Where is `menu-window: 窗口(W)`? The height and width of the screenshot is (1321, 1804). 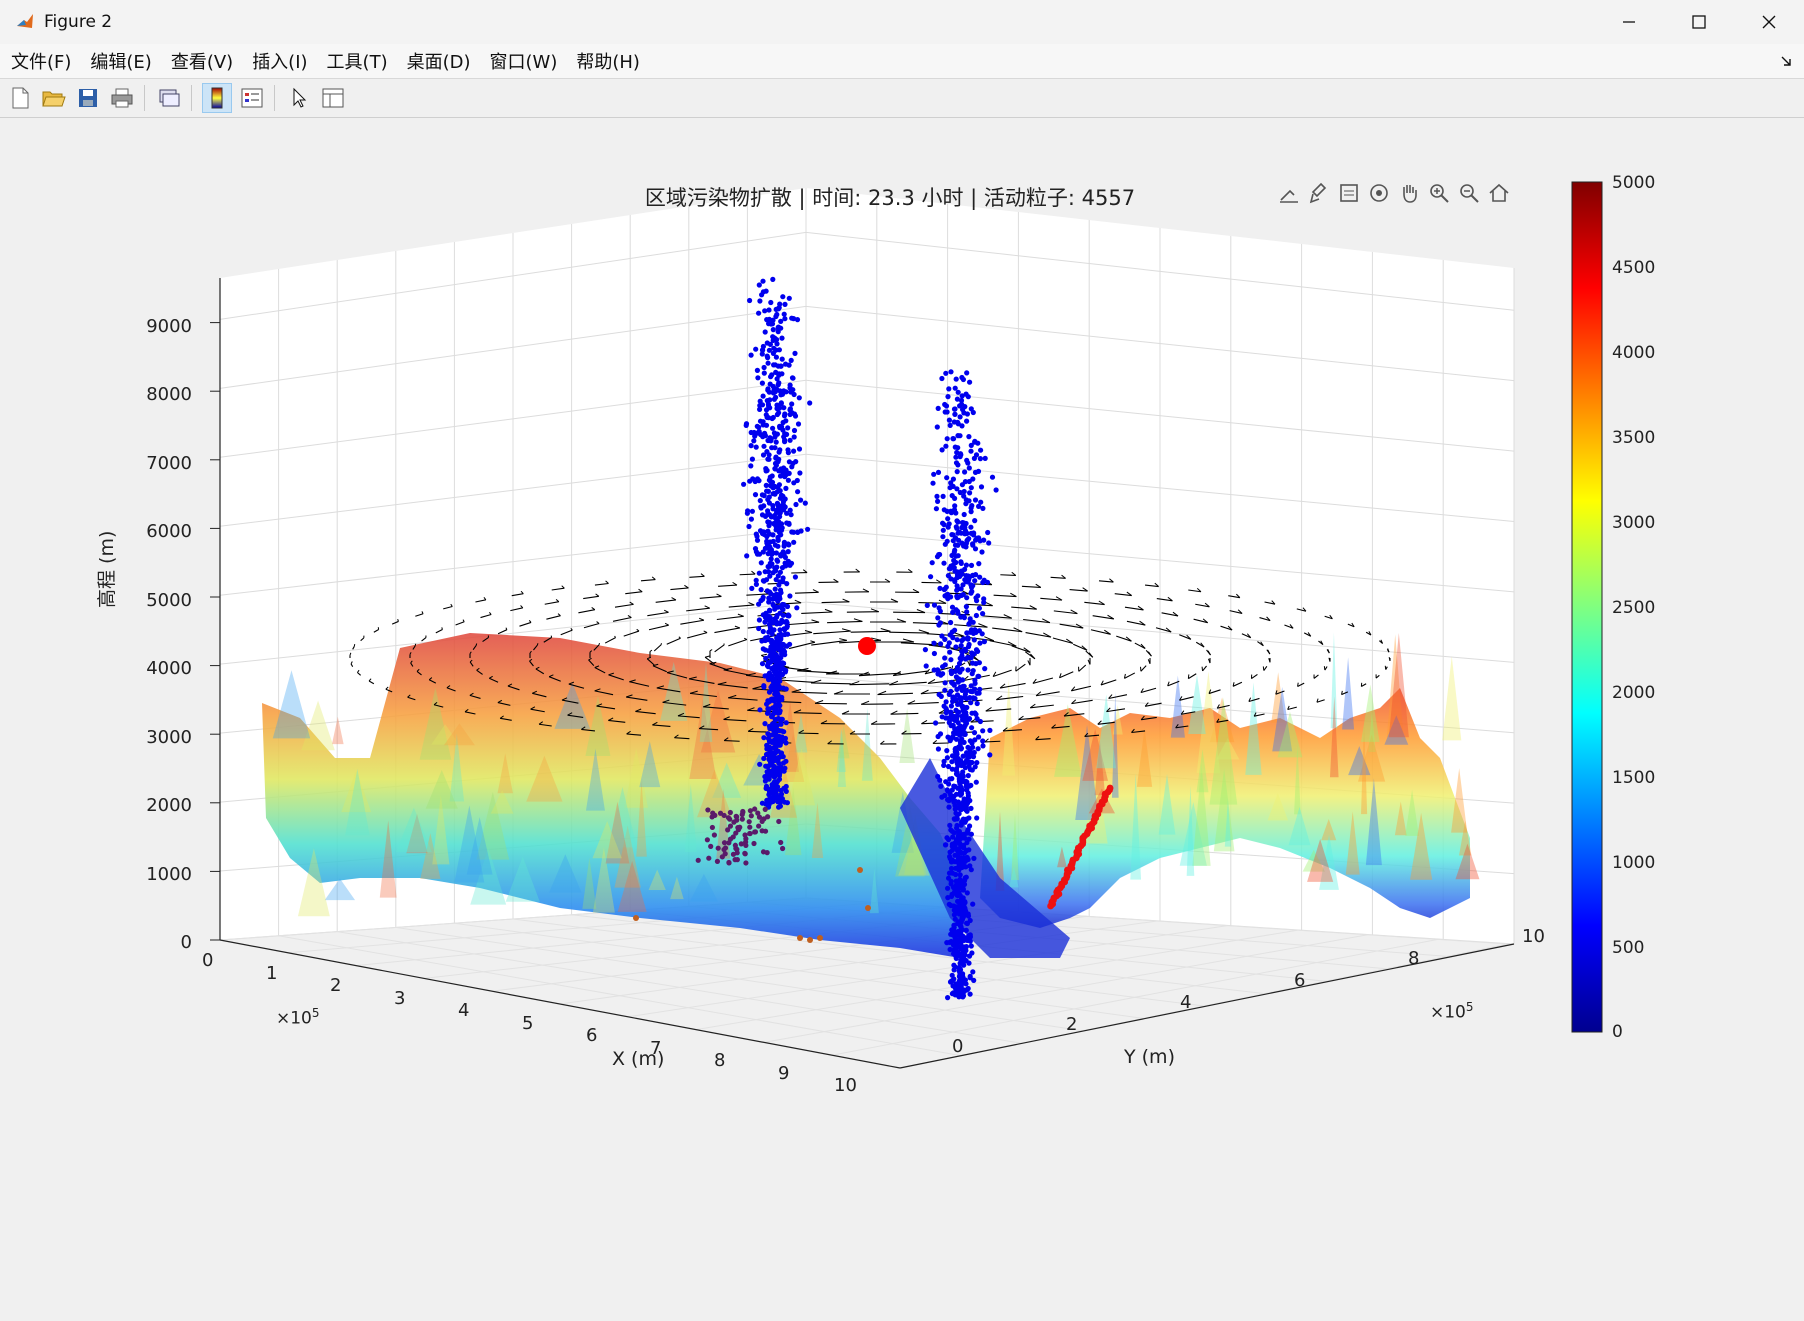
menu-window: 窗口(W) is located at coordinates (523, 62).